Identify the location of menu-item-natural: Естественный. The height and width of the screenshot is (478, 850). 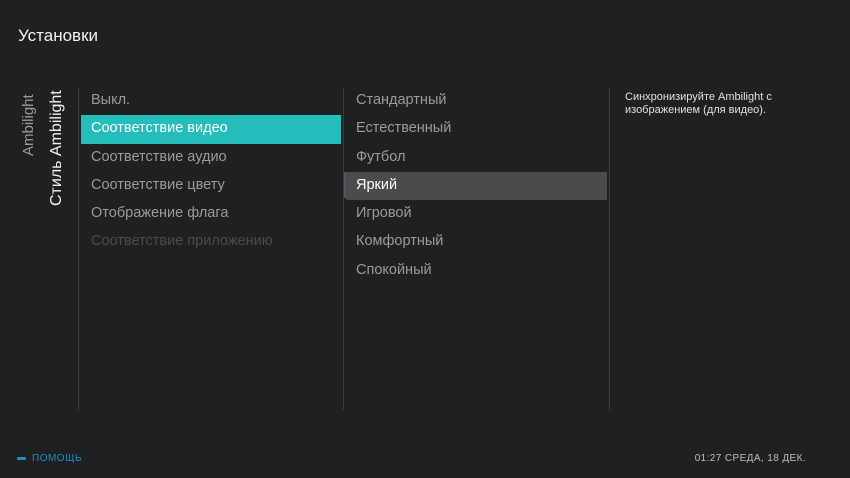
(404, 128).